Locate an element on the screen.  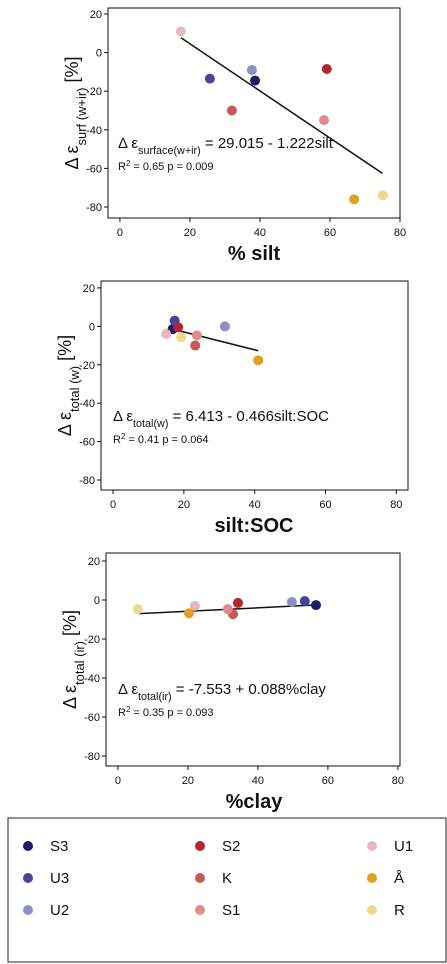
fit-stats: R2 = 0.35 p = 0.093 is located at coordinates (166, 712).